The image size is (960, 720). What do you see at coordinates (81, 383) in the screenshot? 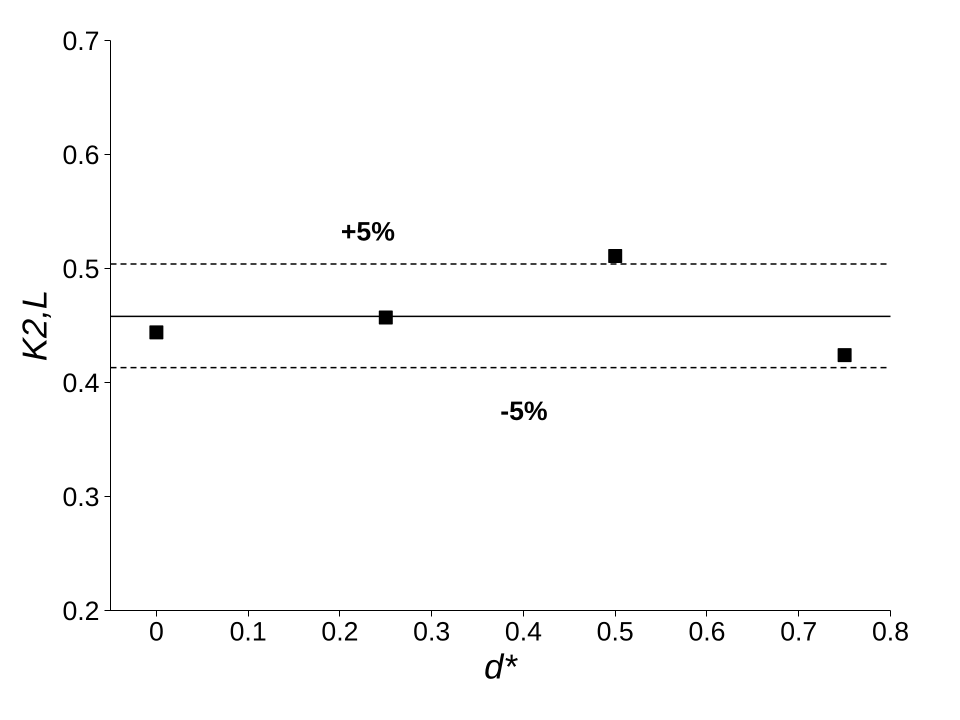
I see `y-tick-label: 0.4` at bounding box center [81, 383].